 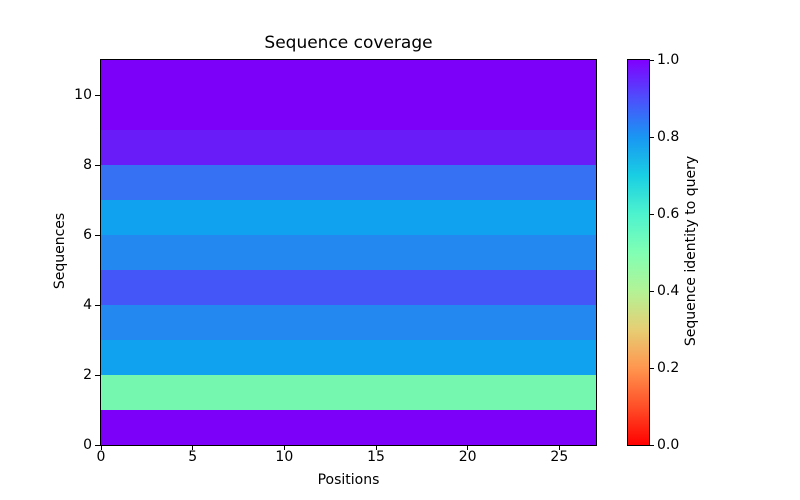 What do you see at coordinates (376, 457) in the screenshot?
I see `x-tick-label-15: 15` at bounding box center [376, 457].